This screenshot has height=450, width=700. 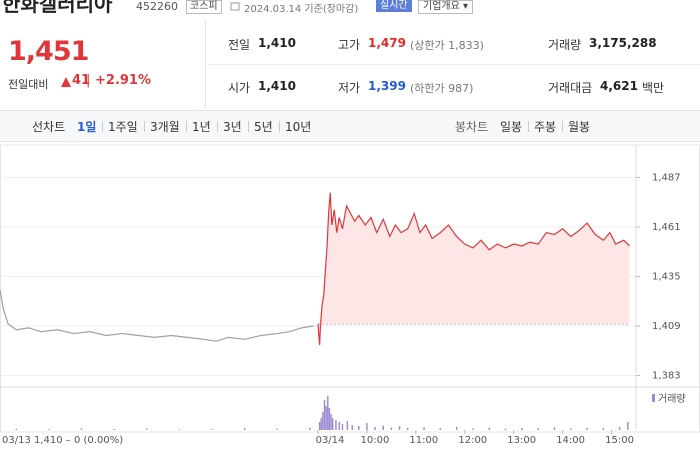 I want to click on stat-value: 4,621, so click(x=619, y=86).